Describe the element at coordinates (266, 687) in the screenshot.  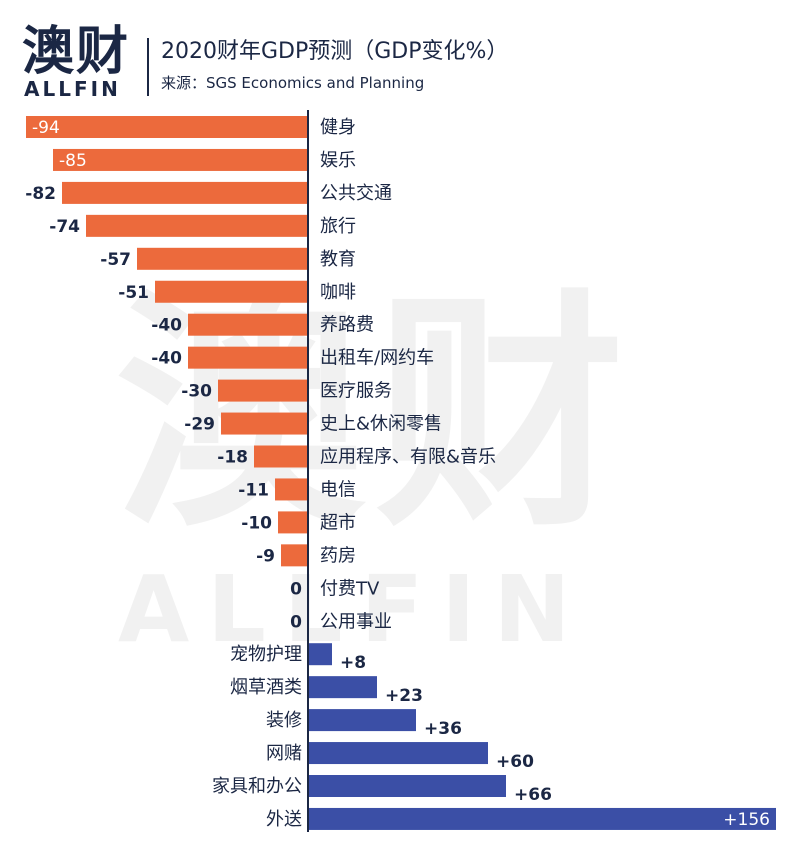
I see `category-label-18: 烟草酒类` at that location.